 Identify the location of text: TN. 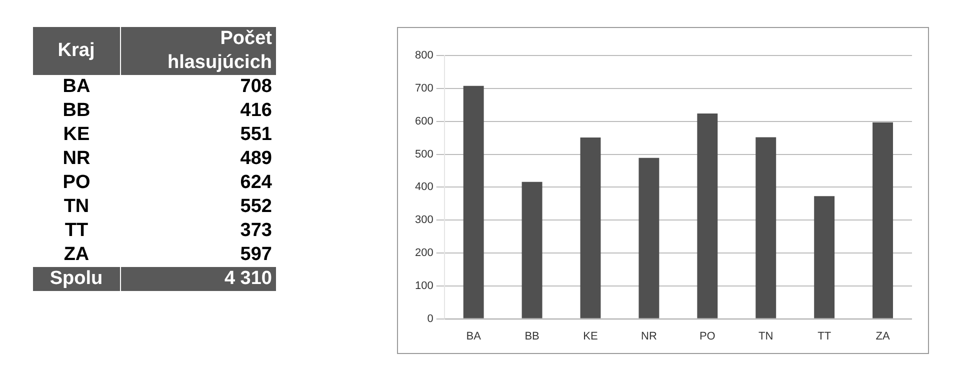
(76, 207).